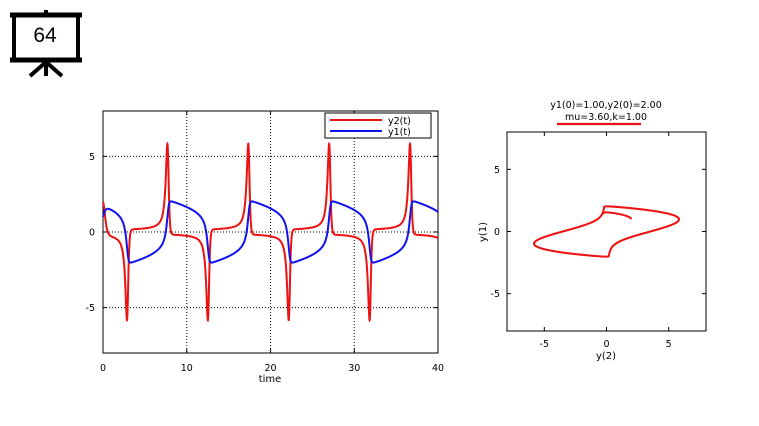 The height and width of the screenshot is (426, 759). I want to click on y-tick-label: -5, so click(90, 308).